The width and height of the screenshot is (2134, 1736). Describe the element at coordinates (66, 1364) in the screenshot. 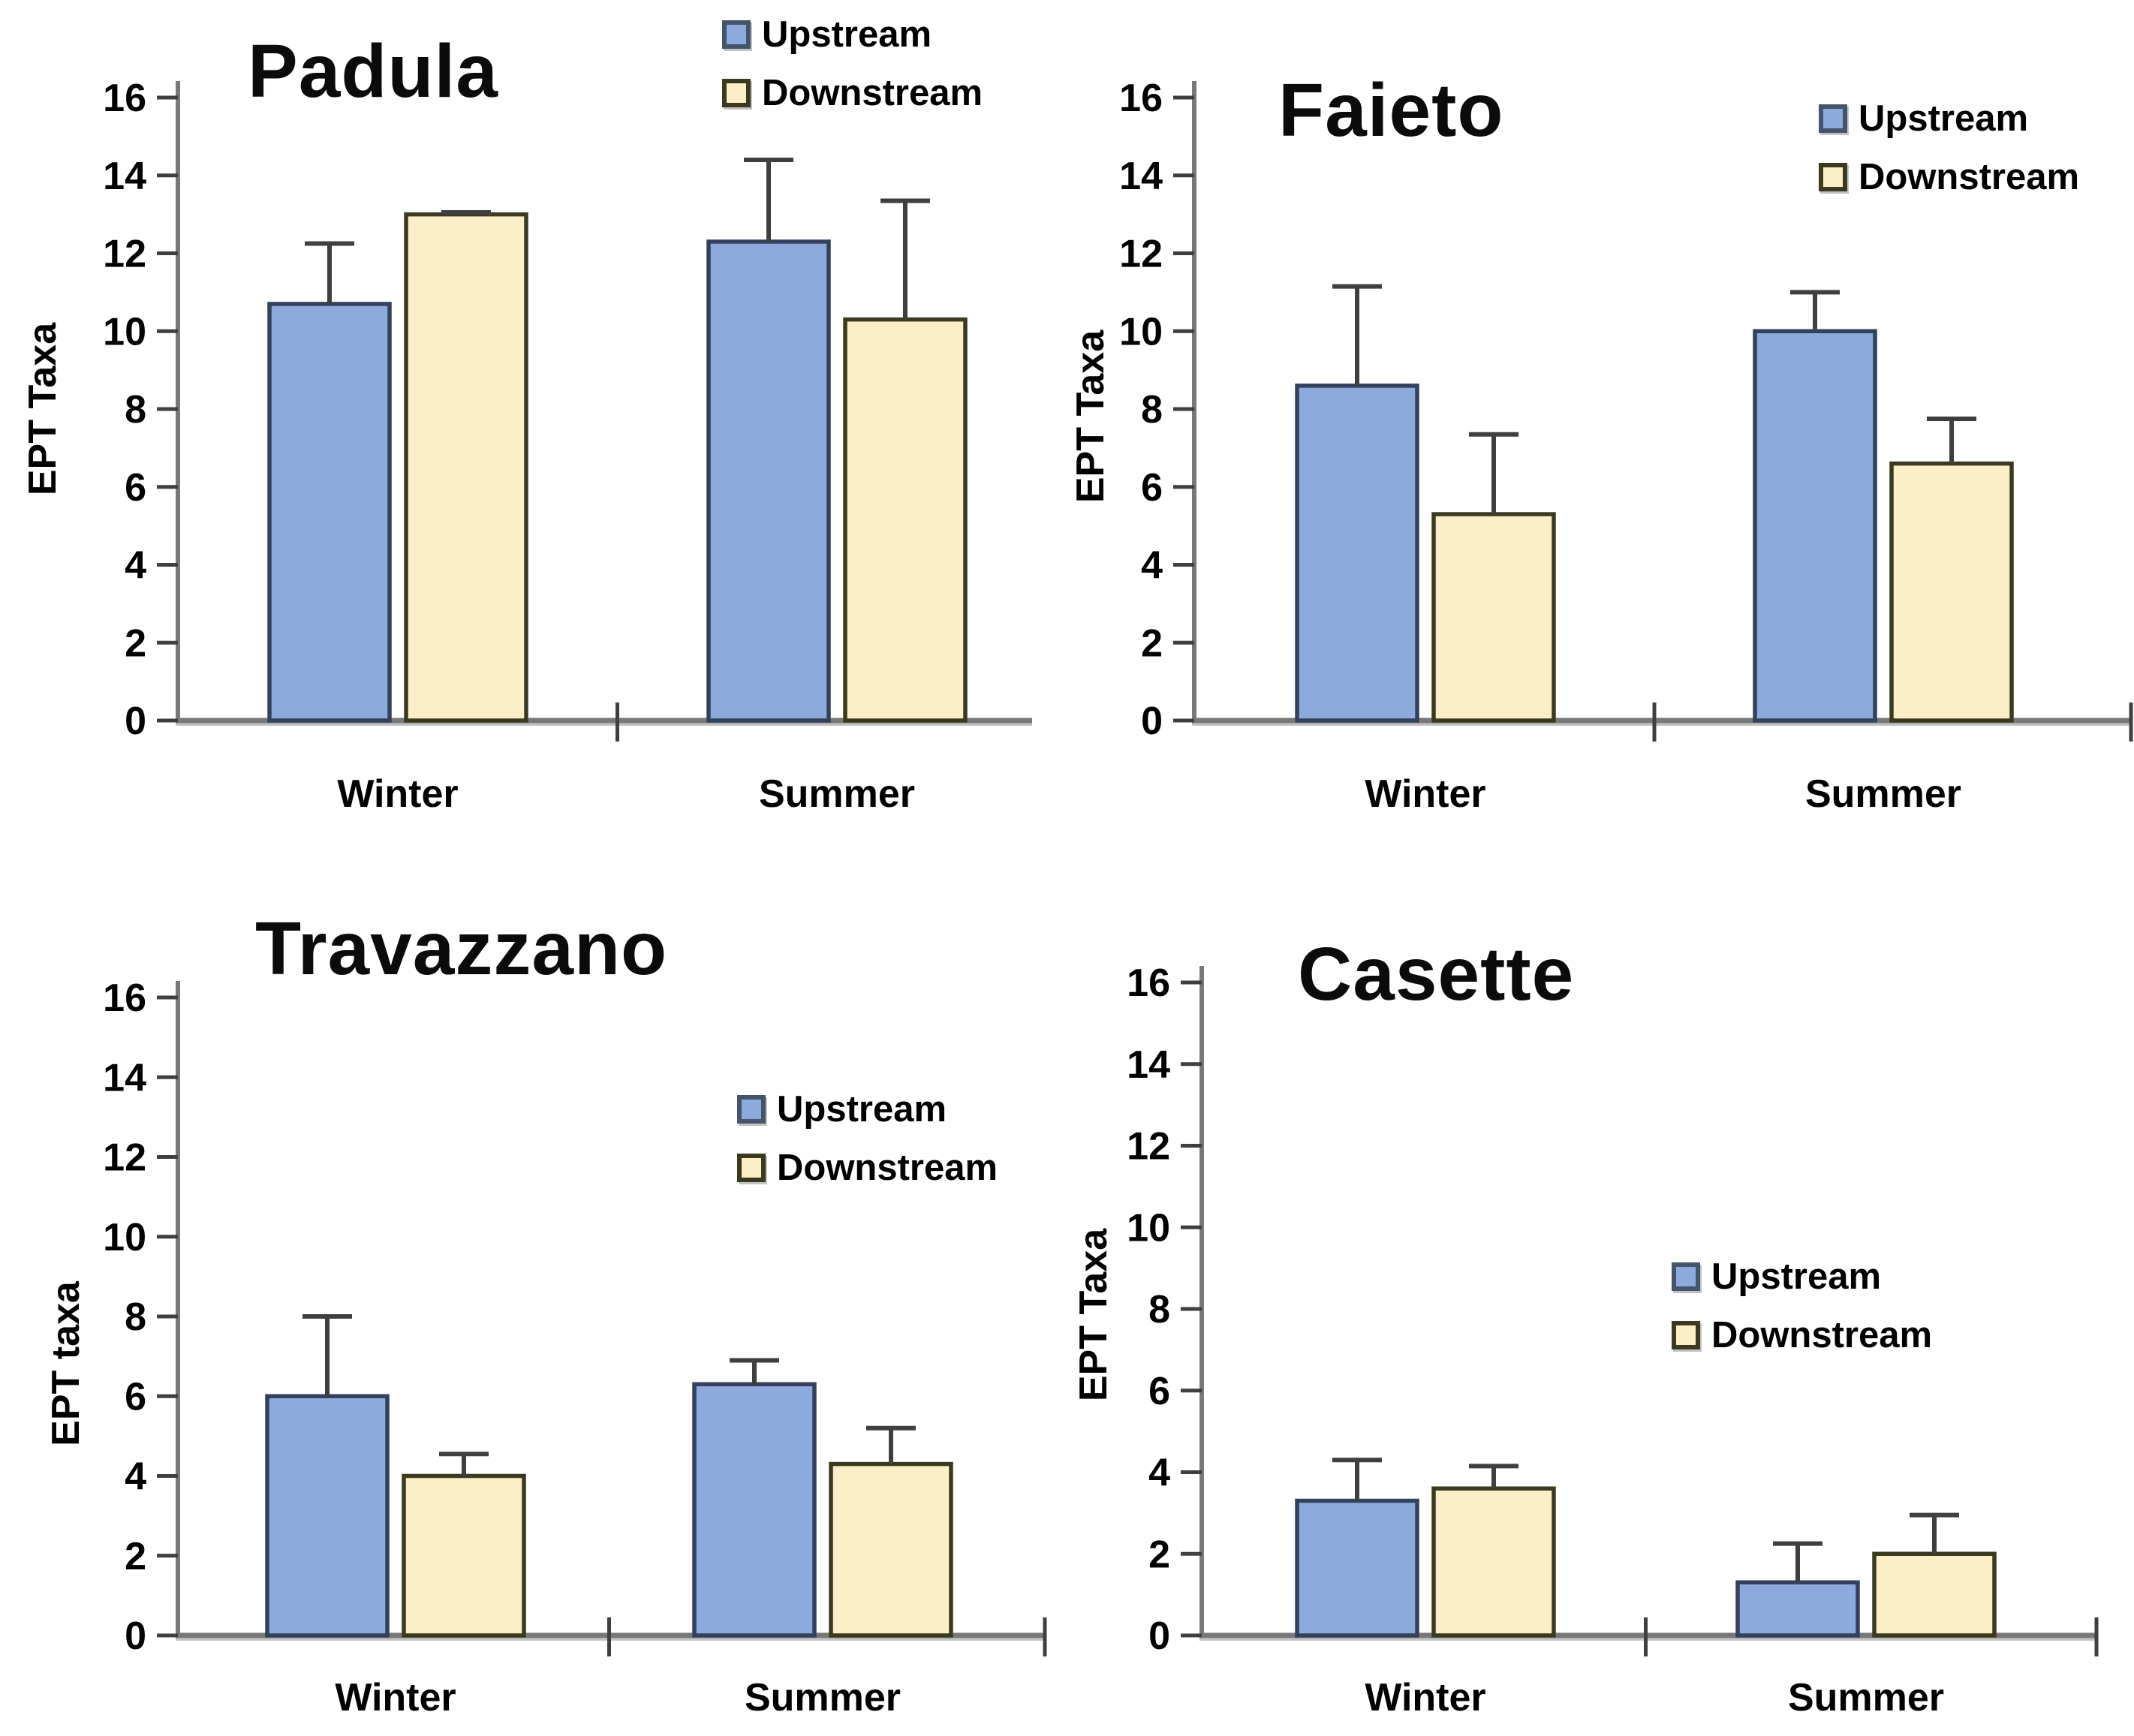

I see `y-axis-label: EPT taxa` at that location.